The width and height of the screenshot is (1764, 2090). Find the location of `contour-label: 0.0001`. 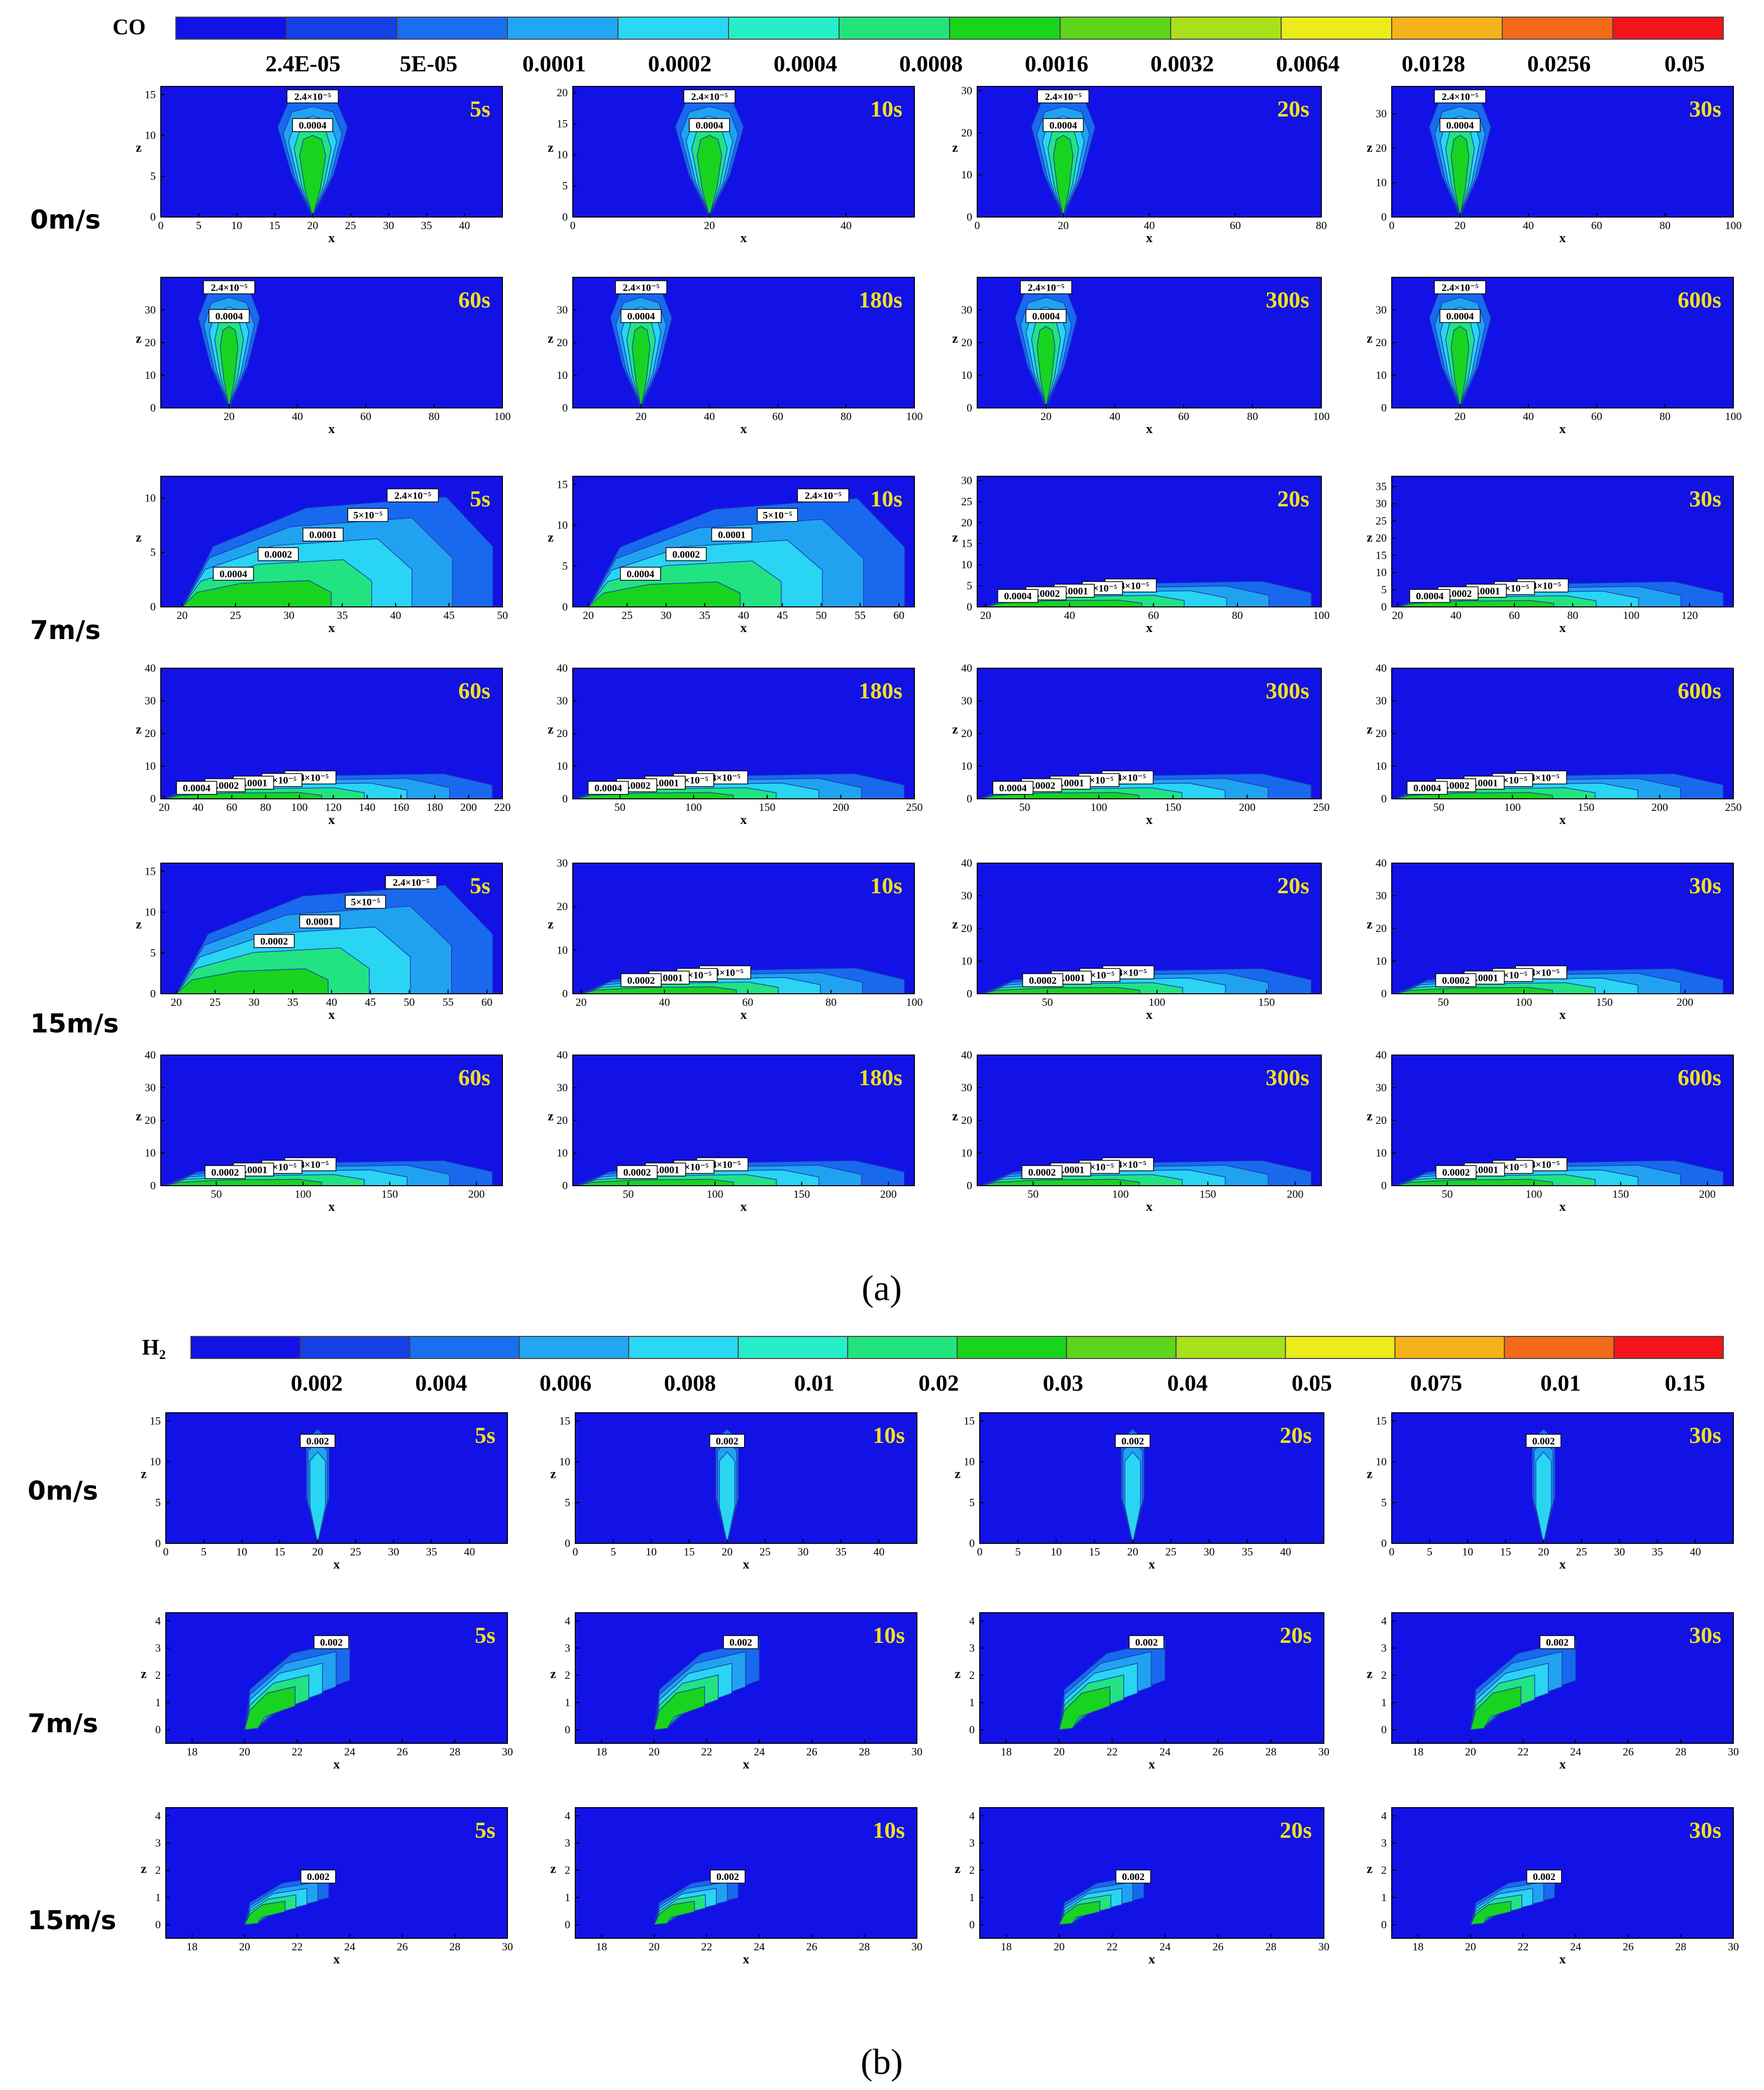

contour-label: 0.0001 is located at coordinates (323, 535).